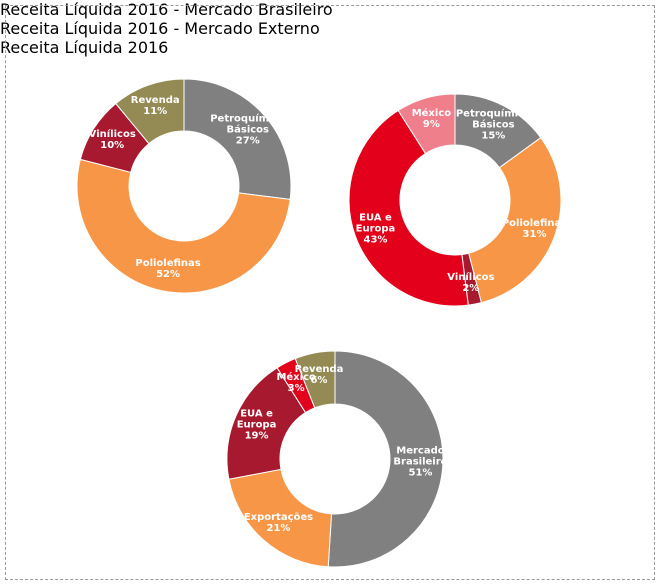  I want to click on slice-label: Revenda 6%, so click(319, 375).